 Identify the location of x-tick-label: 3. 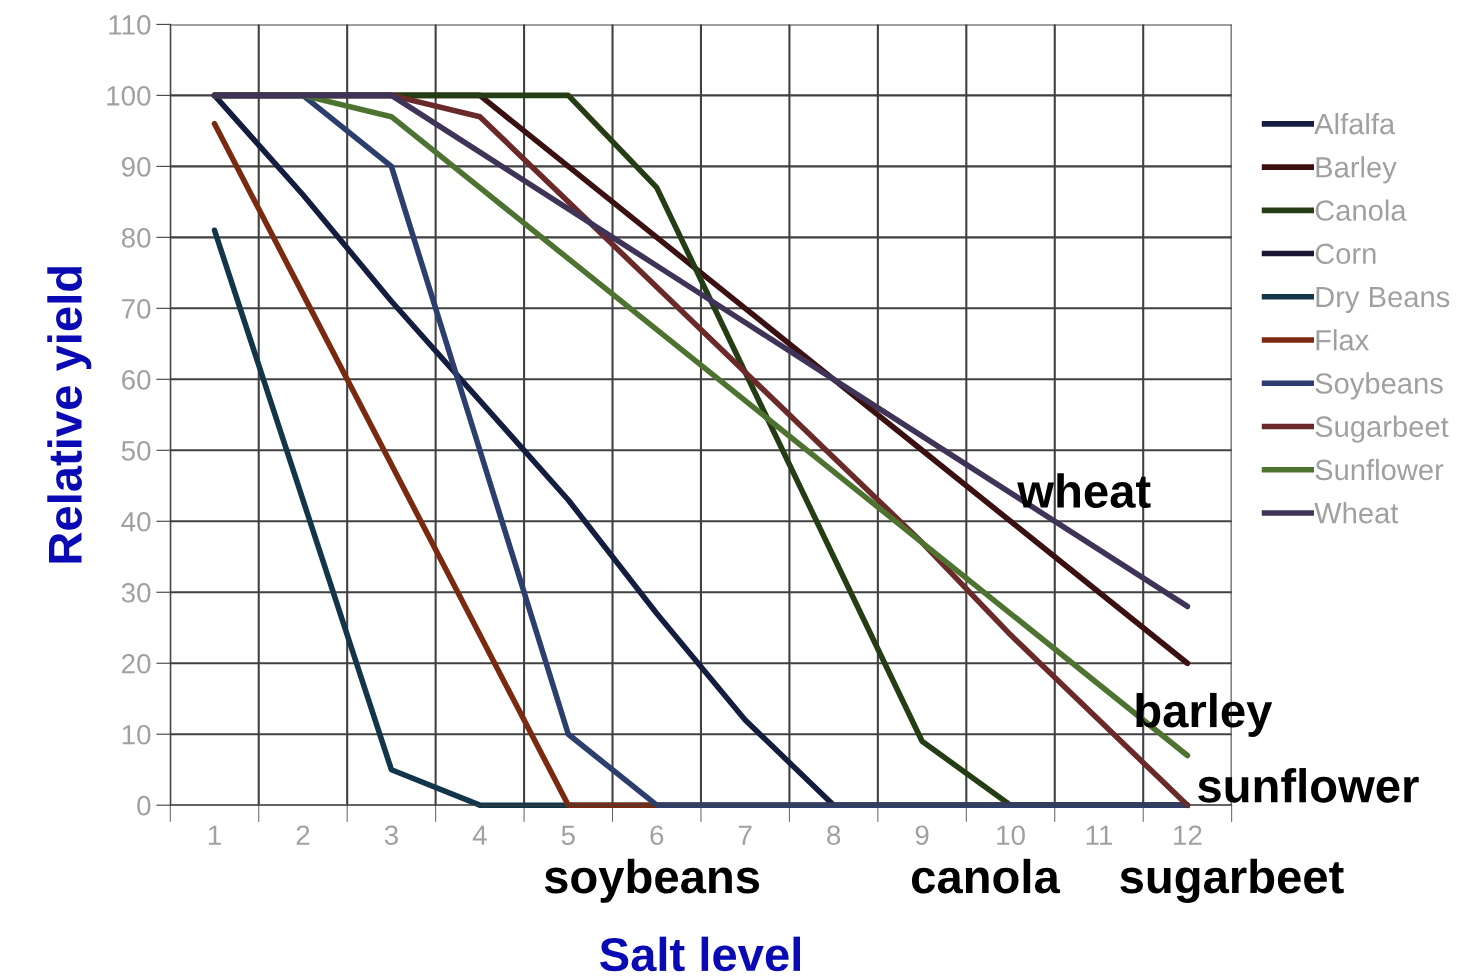
(391, 835).